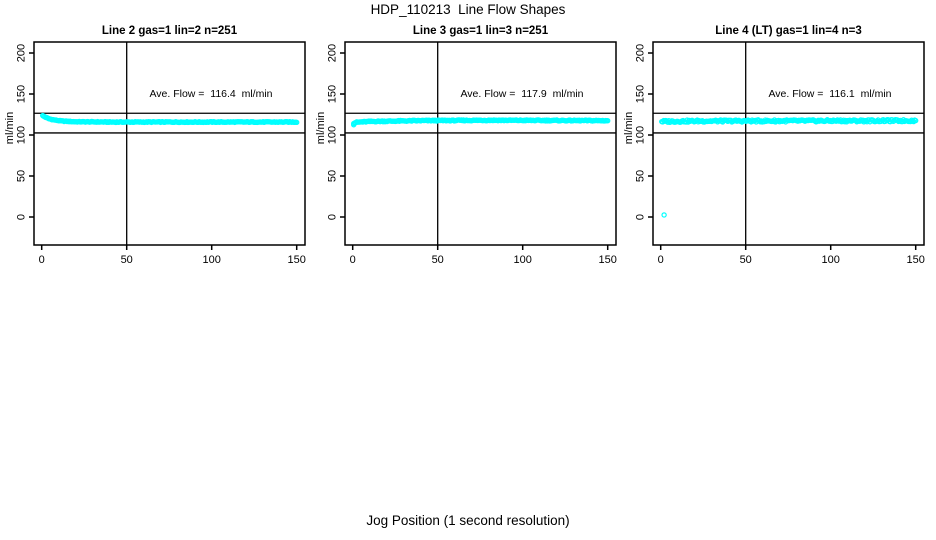  I want to click on ave-flow-annotation: Ave. Flow = 116.1 ml/min, so click(830, 94).